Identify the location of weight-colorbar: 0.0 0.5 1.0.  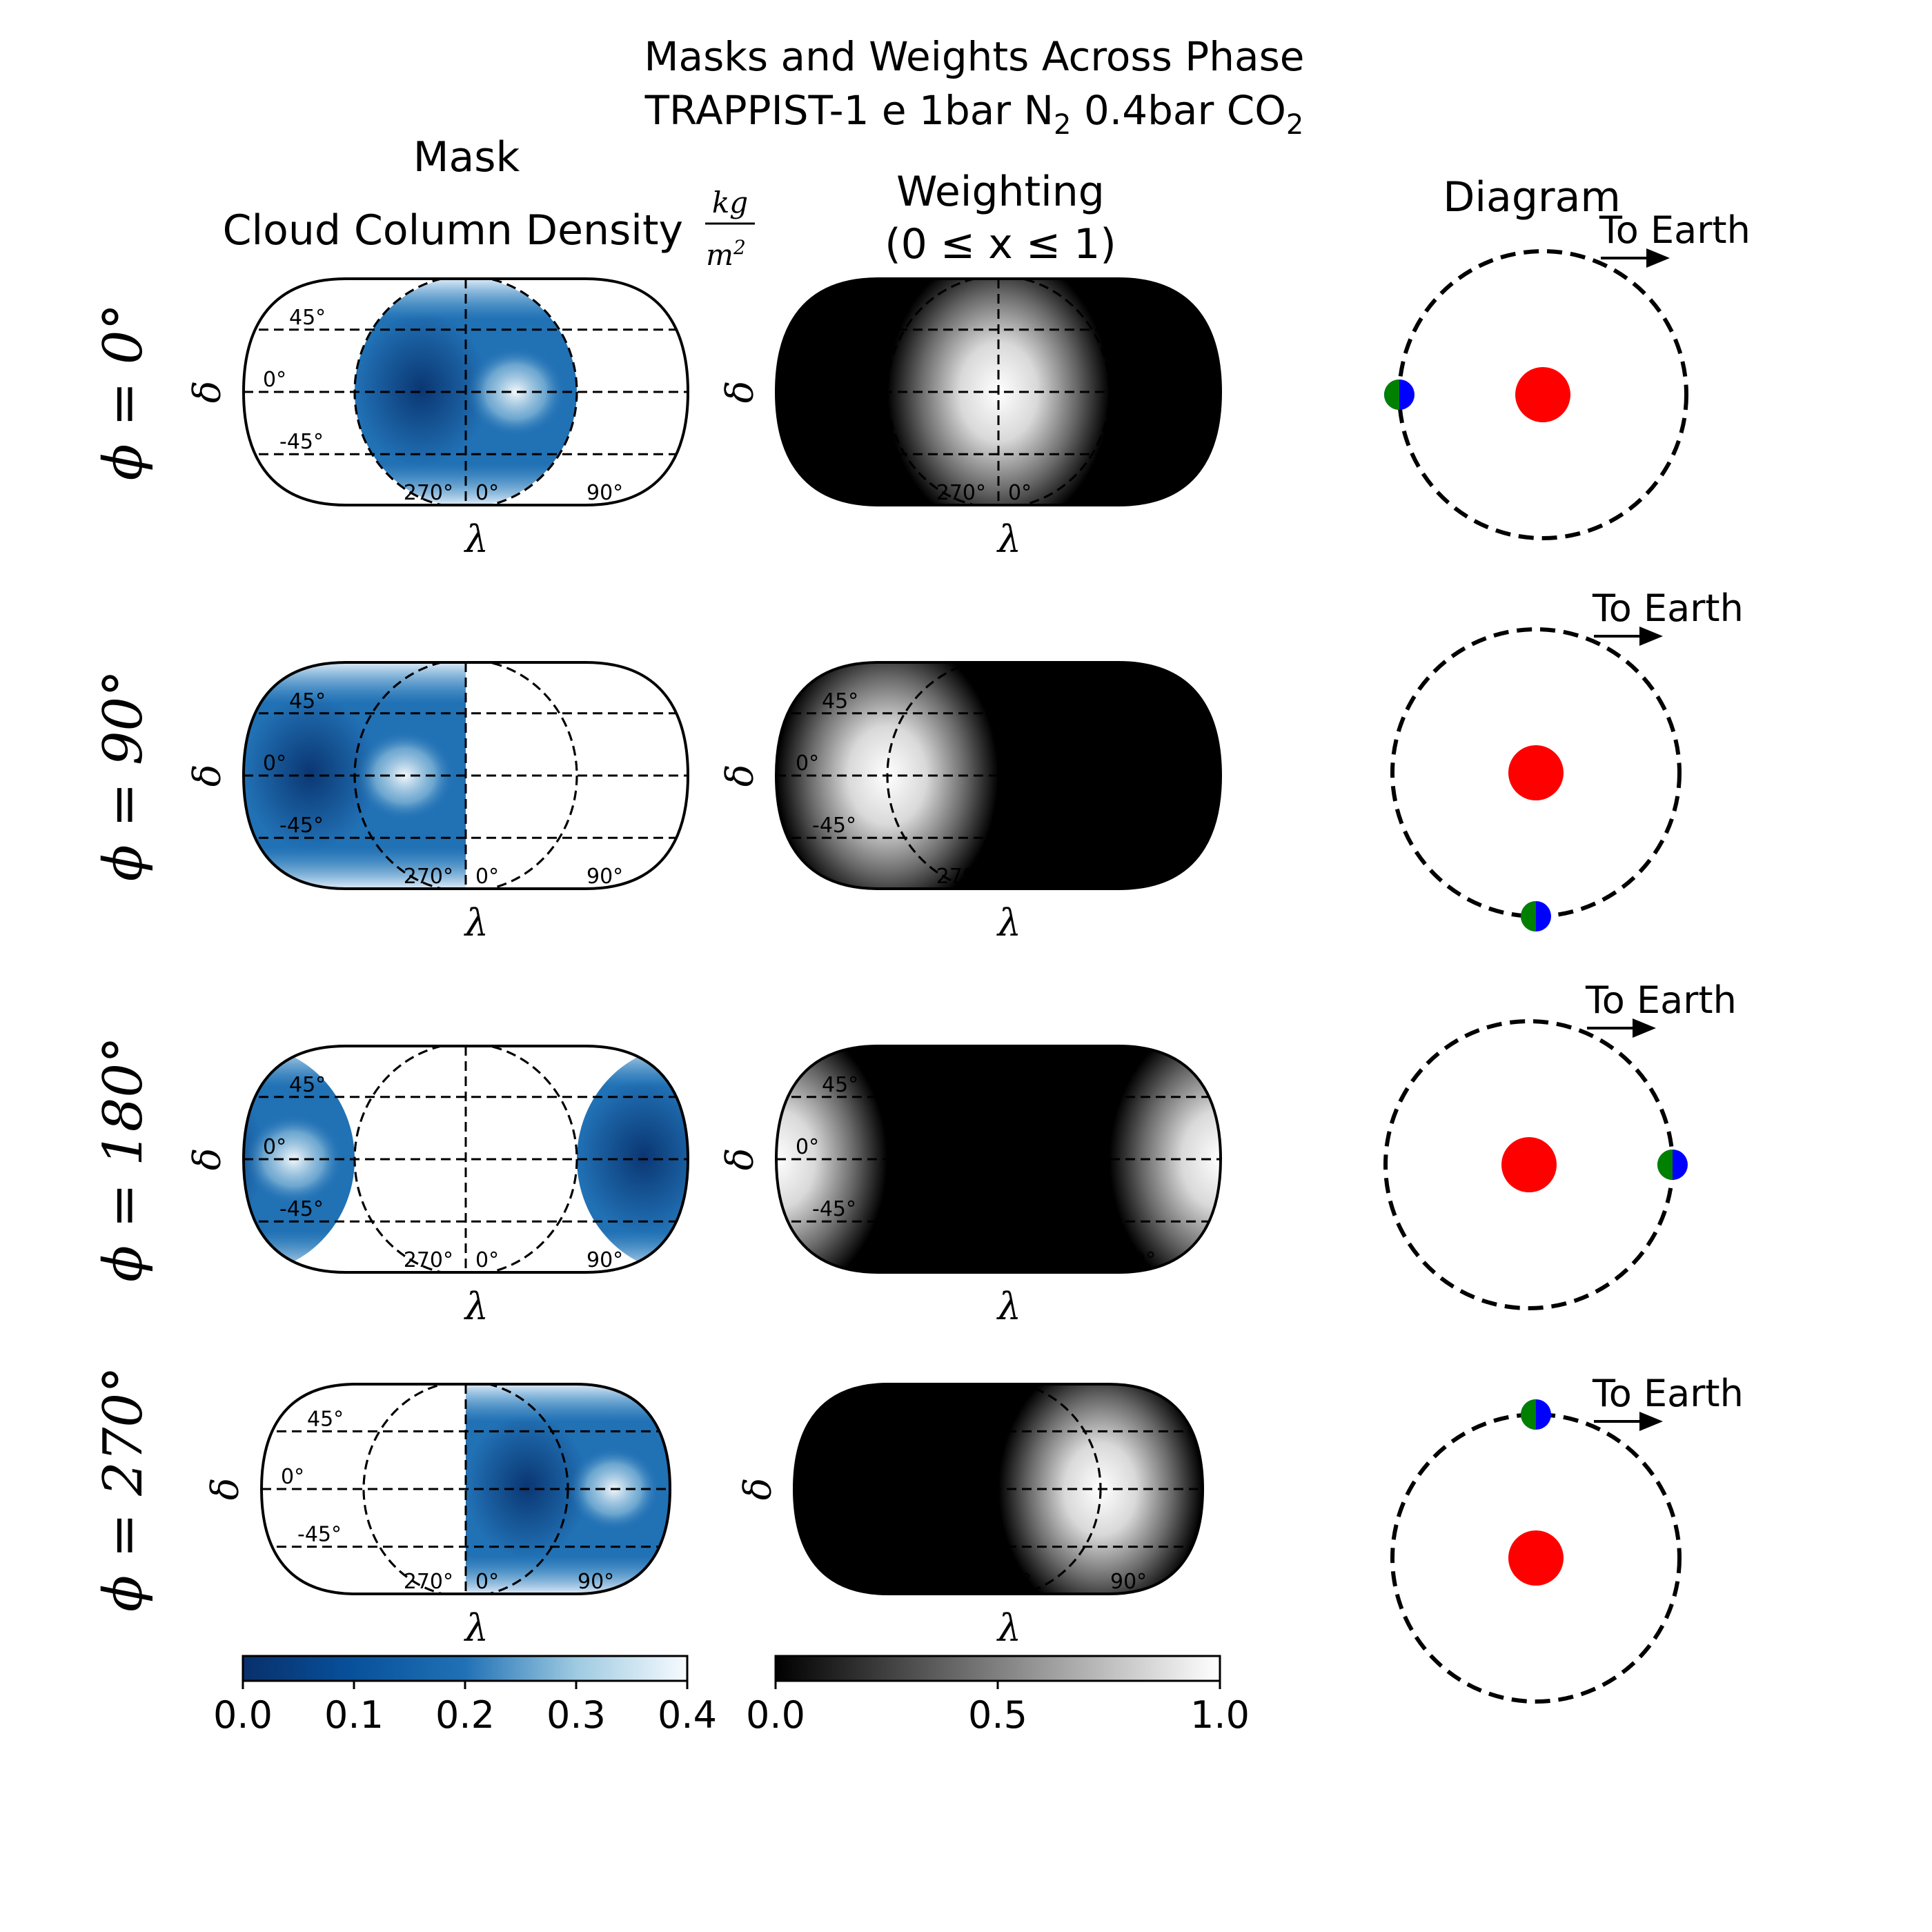
(998, 1696).